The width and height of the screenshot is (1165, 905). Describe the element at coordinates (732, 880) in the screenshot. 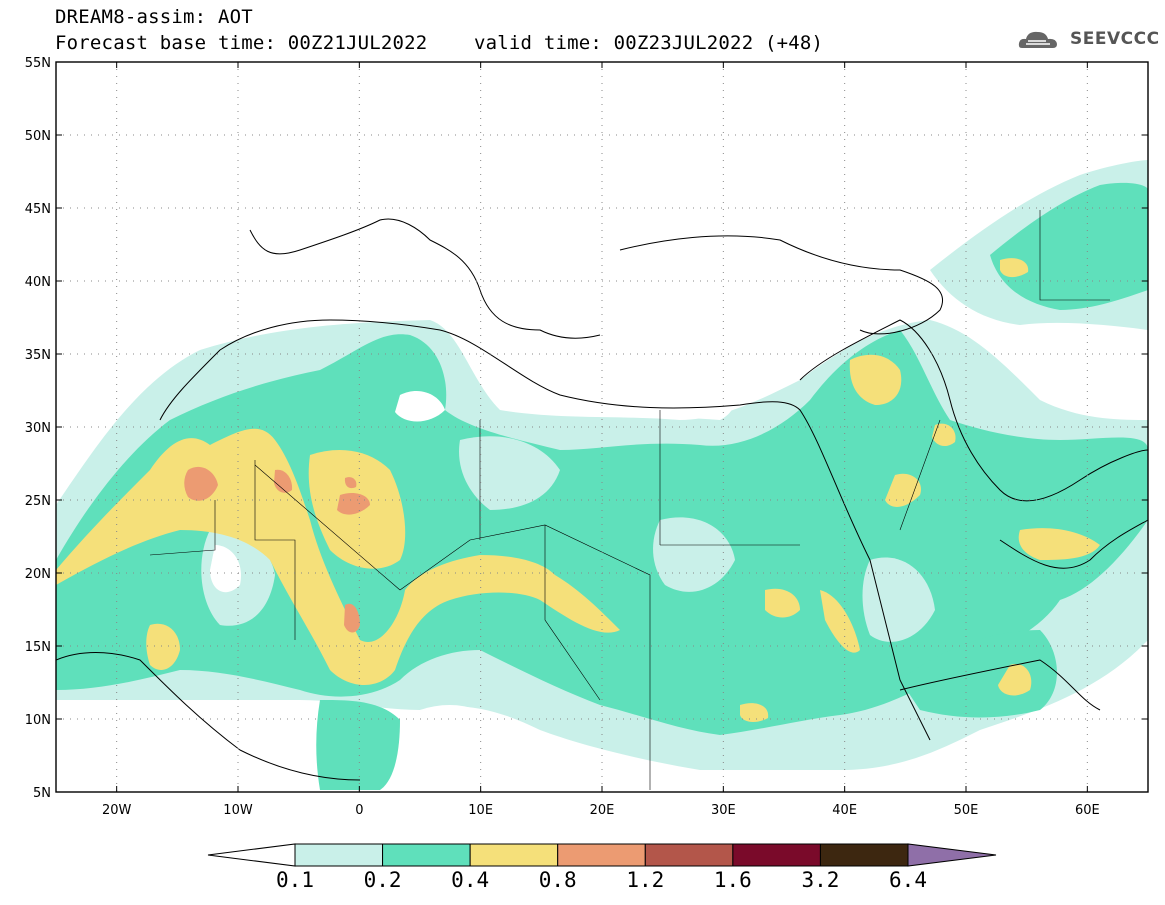

I see `colorbar-label: 1.6` at that location.